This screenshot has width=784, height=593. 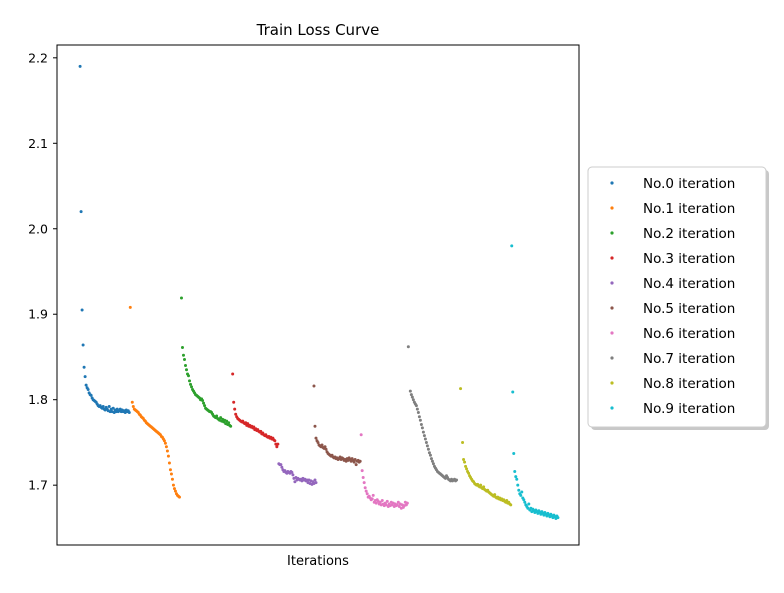 What do you see at coordinates (38, 485) in the screenshot?
I see `y-tick-label: 1.7` at bounding box center [38, 485].